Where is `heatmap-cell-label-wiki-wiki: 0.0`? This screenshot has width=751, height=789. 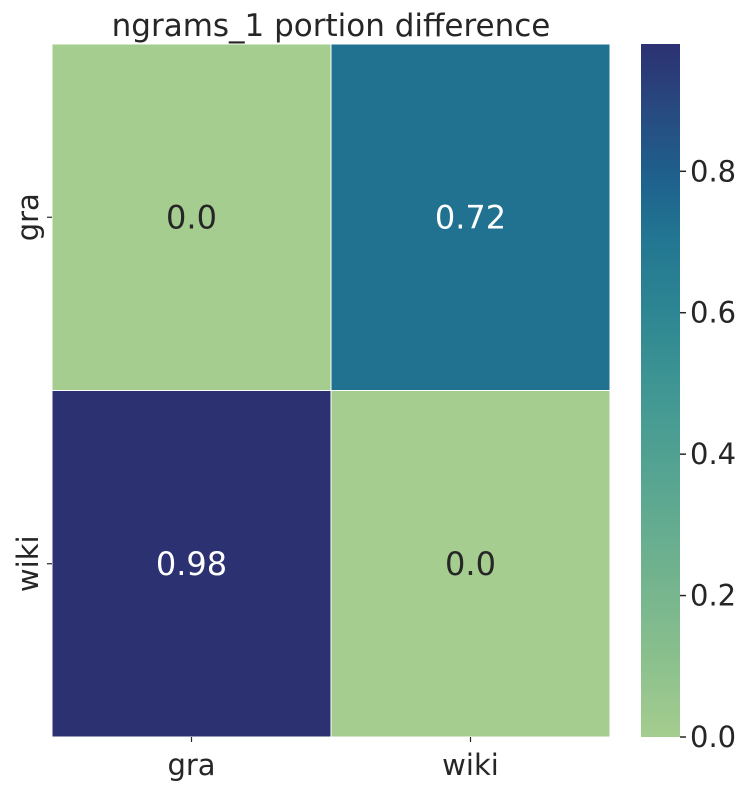
heatmap-cell-label-wiki-wiki: 0.0 is located at coordinates (470, 564).